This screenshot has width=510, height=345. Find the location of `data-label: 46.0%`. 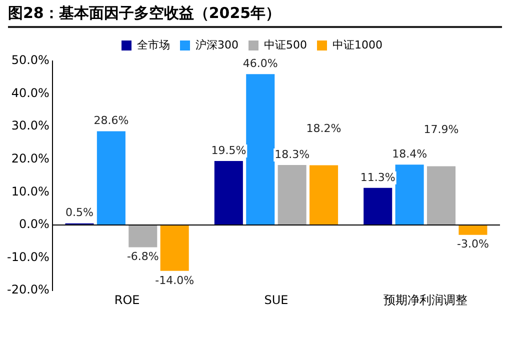

data-label: 46.0% is located at coordinates (260, 63).